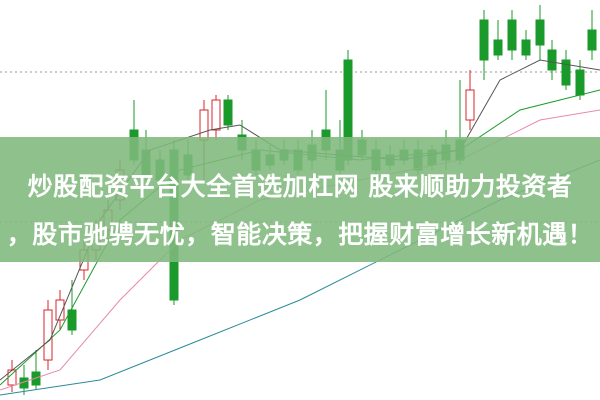 Image resolution: width=600 pixels, height=400 pixels. What do you see at coordinates (300, 234) in the screenshot?
I see `title-line-2: ，股市驰骋无忧，智能决策，把握财富增长新机遇！` at bounding box center [300, 234].